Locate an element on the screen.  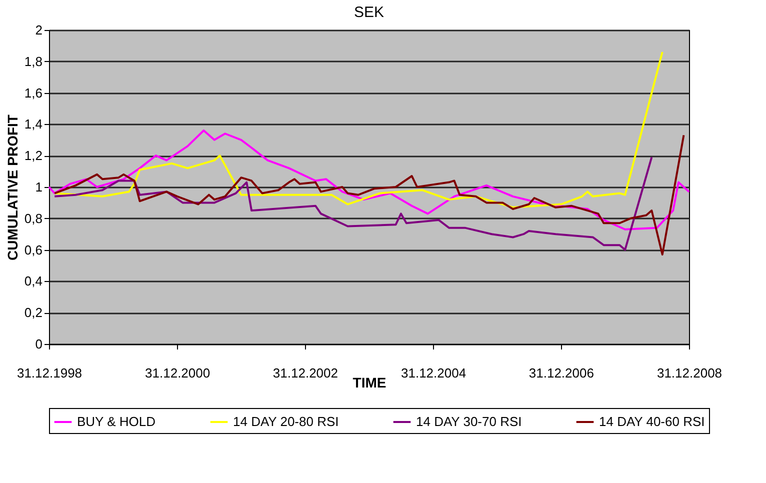
y-axis-title: CUMULATIVE PROFIT is located at coordinates (12, 187).